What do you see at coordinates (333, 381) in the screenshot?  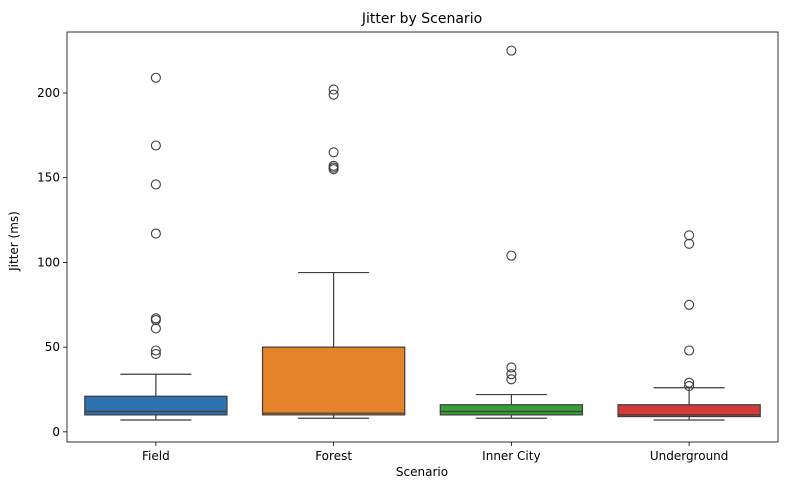 I see `box-forest` at bounding box center [333, 381].